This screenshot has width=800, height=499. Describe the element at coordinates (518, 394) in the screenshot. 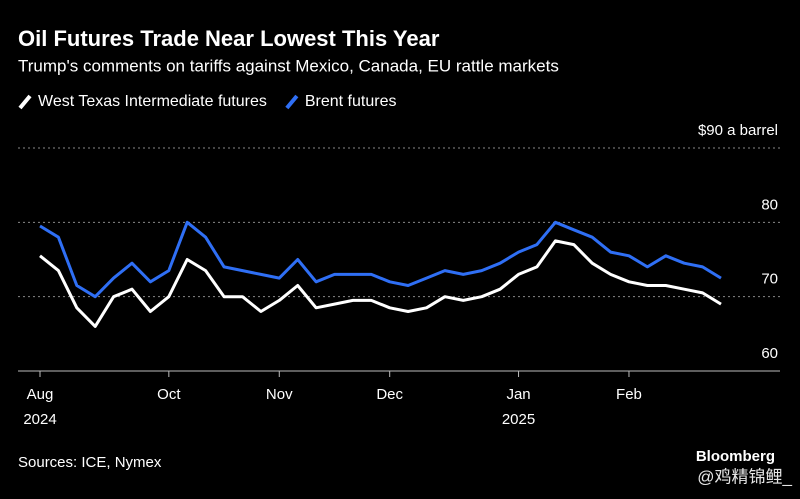

I see `x-tick-label: Jan` at that location.